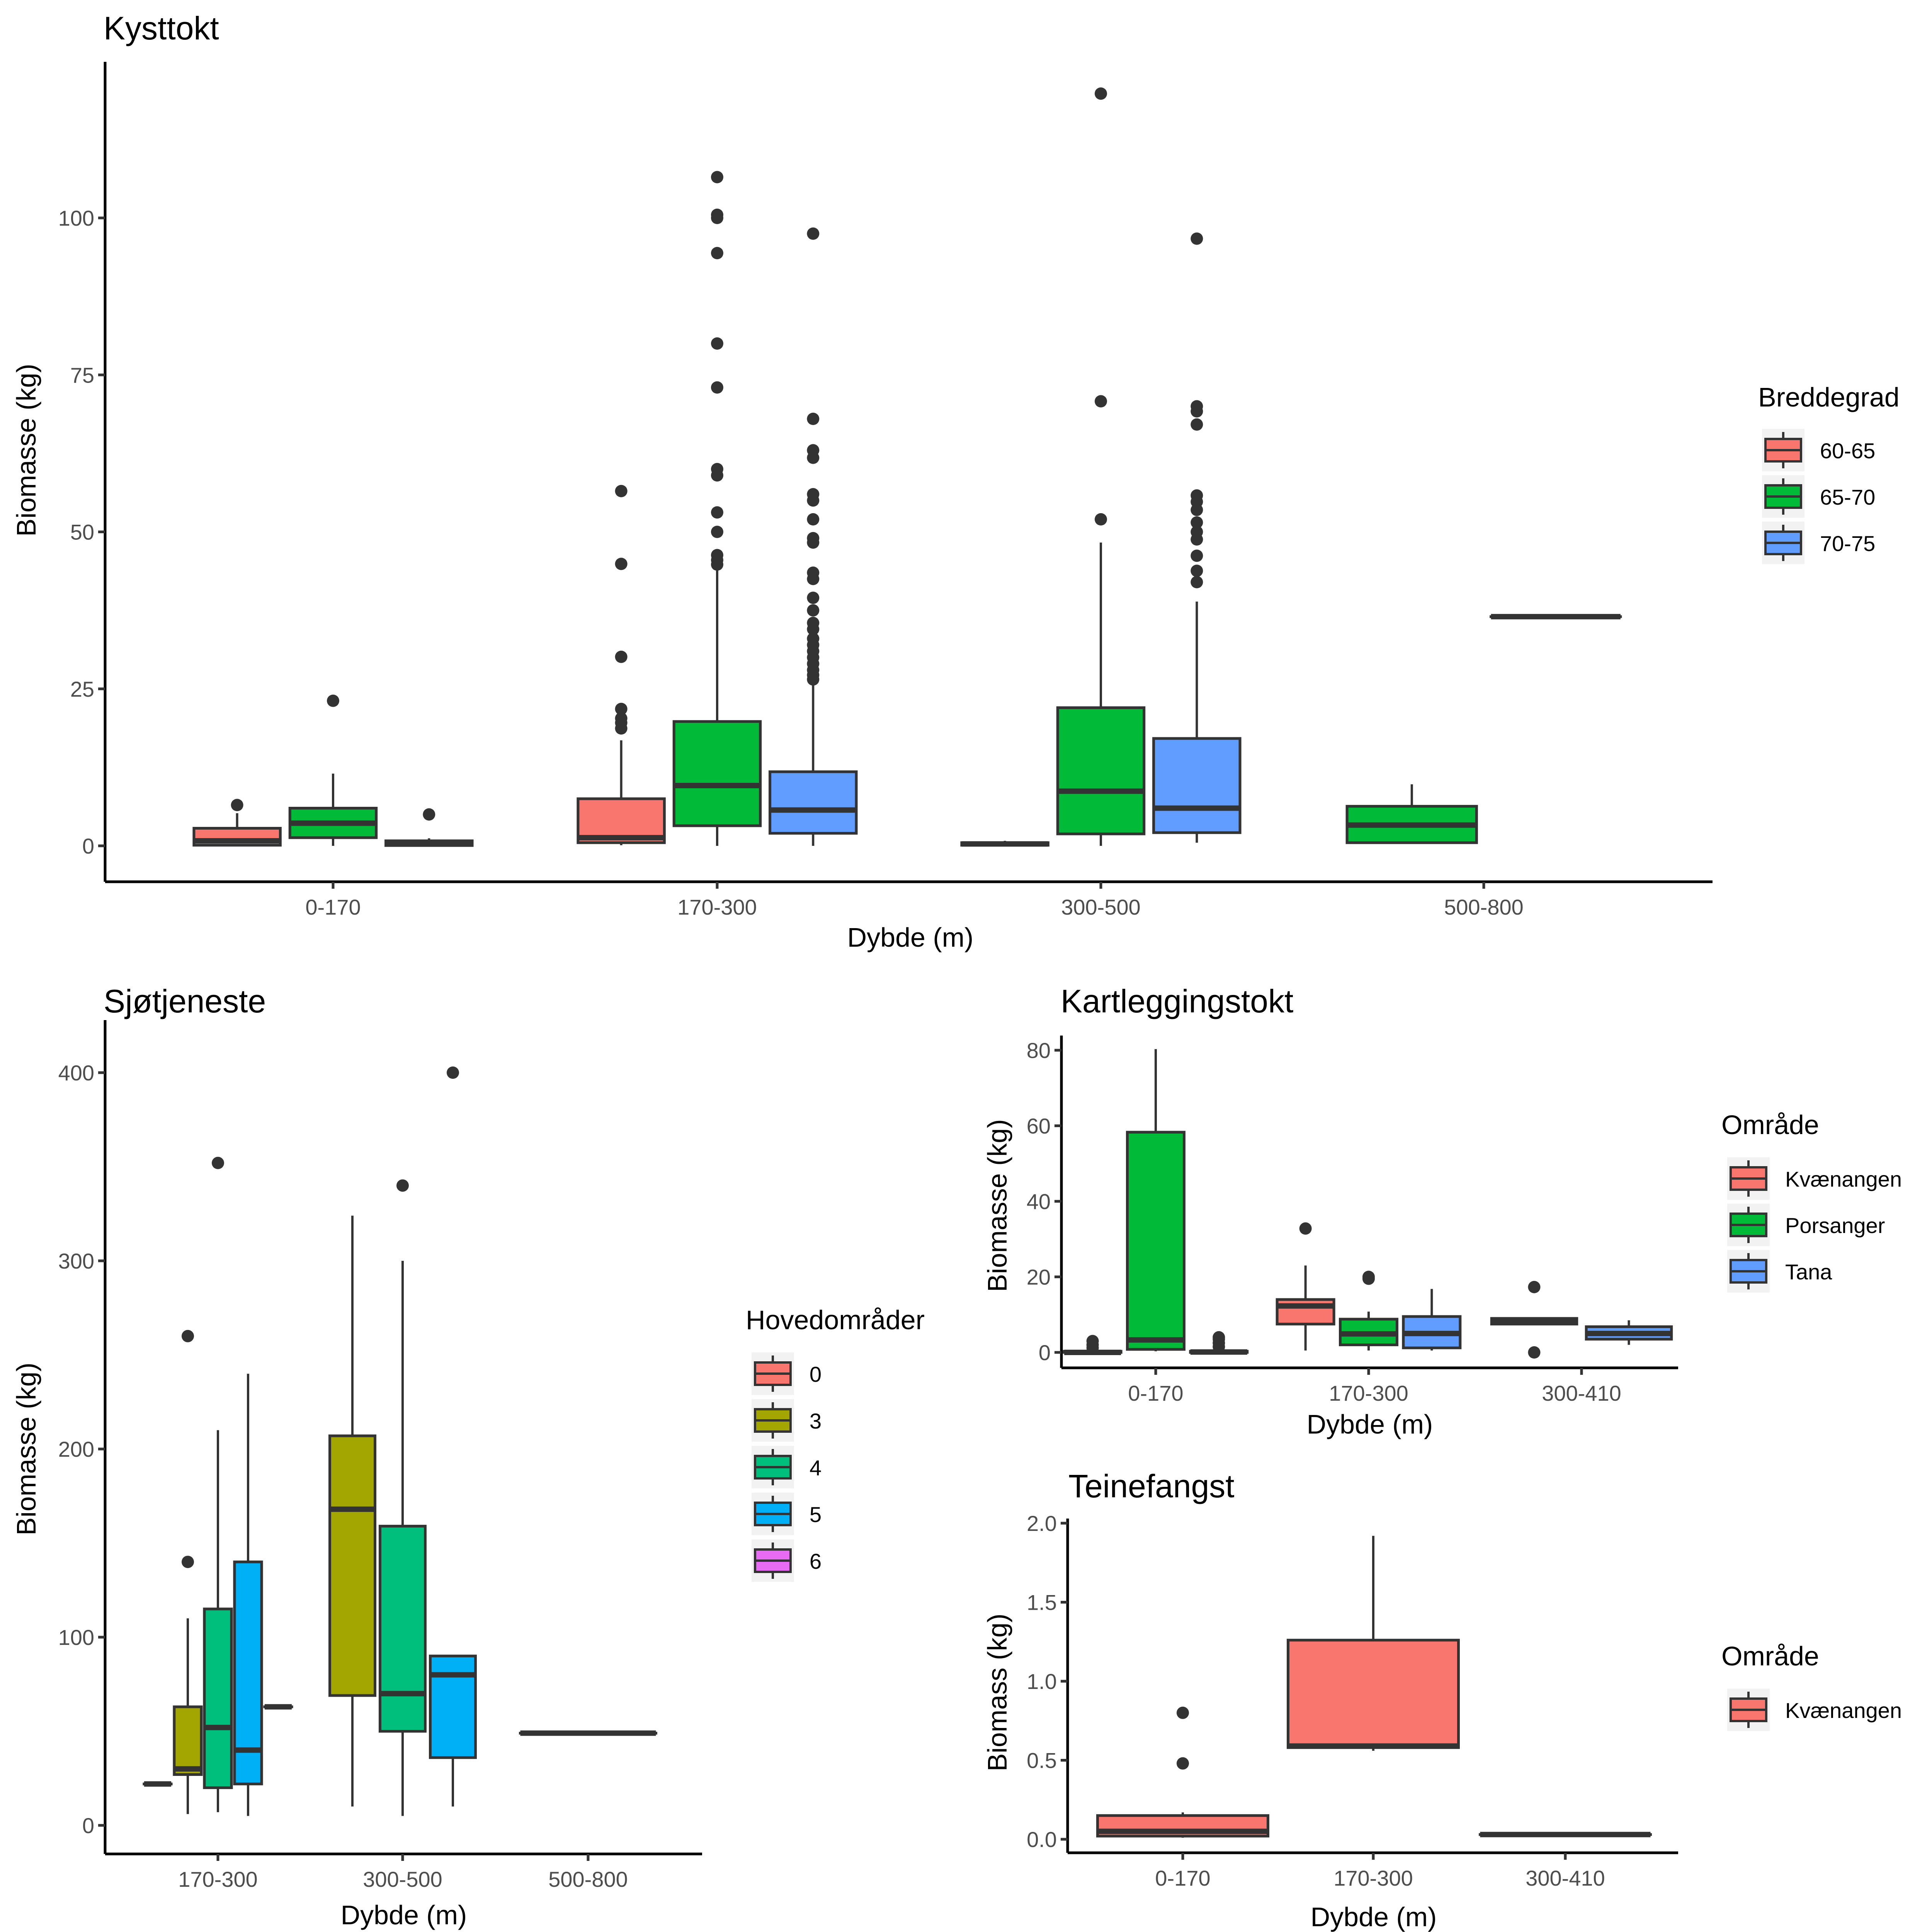  Describe the element at coordinates (1818, 543) in the screenshot. I see `legend-item-70-75: 70-75` at that location.